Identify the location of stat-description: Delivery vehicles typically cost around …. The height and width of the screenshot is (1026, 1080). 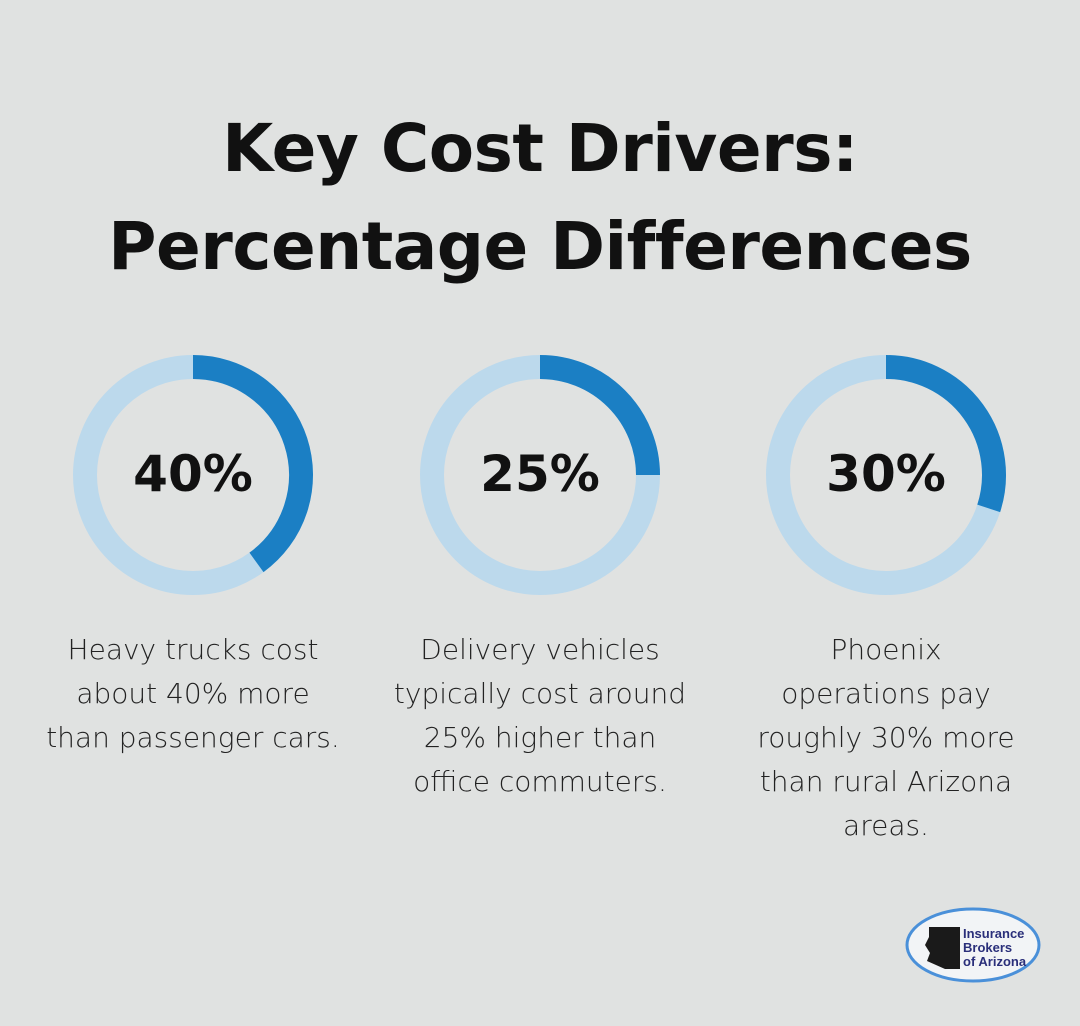
(540, 715).